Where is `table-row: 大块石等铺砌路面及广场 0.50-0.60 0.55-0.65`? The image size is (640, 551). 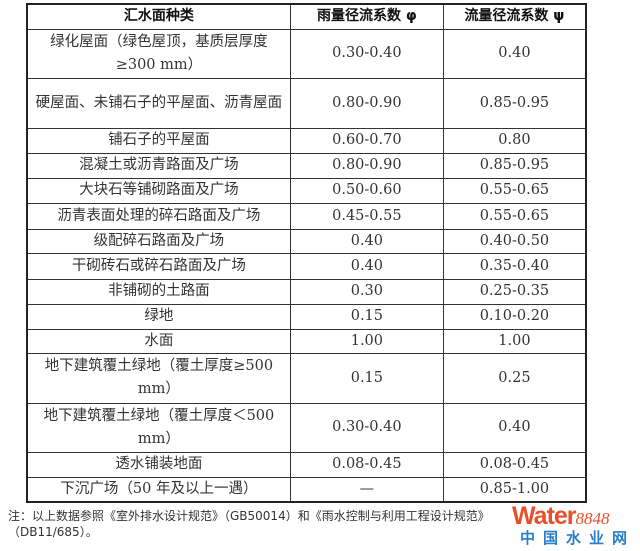
table-row: 大块石等铺砌路面及广场 0.50-0.60 0.55-0.65 is located at coordinates (306, 190).